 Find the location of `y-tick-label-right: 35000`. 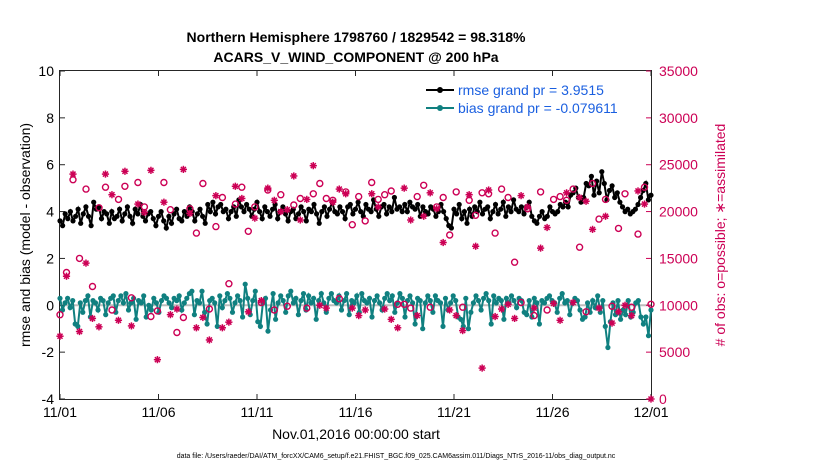

y-tick-label-right: 35000 is located at coordinates (678, 71).